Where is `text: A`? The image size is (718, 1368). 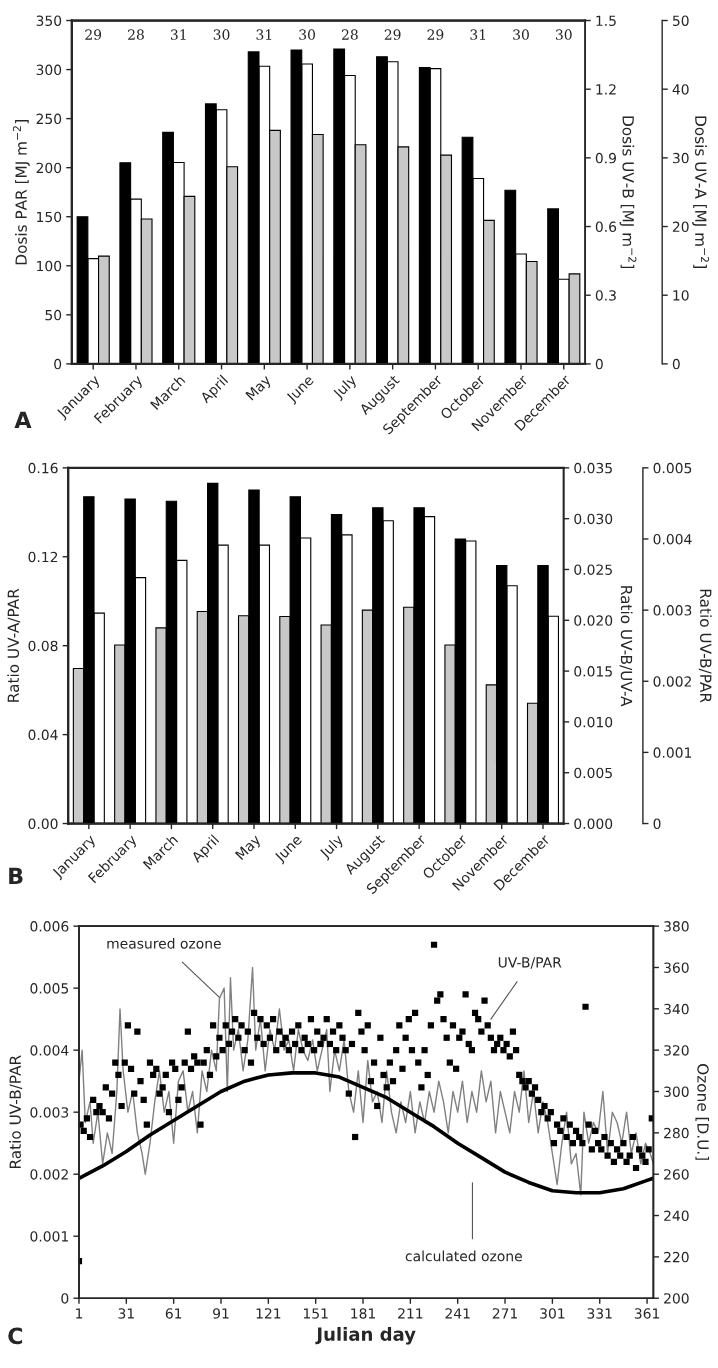 text: A is located at coordinates (23, 419).